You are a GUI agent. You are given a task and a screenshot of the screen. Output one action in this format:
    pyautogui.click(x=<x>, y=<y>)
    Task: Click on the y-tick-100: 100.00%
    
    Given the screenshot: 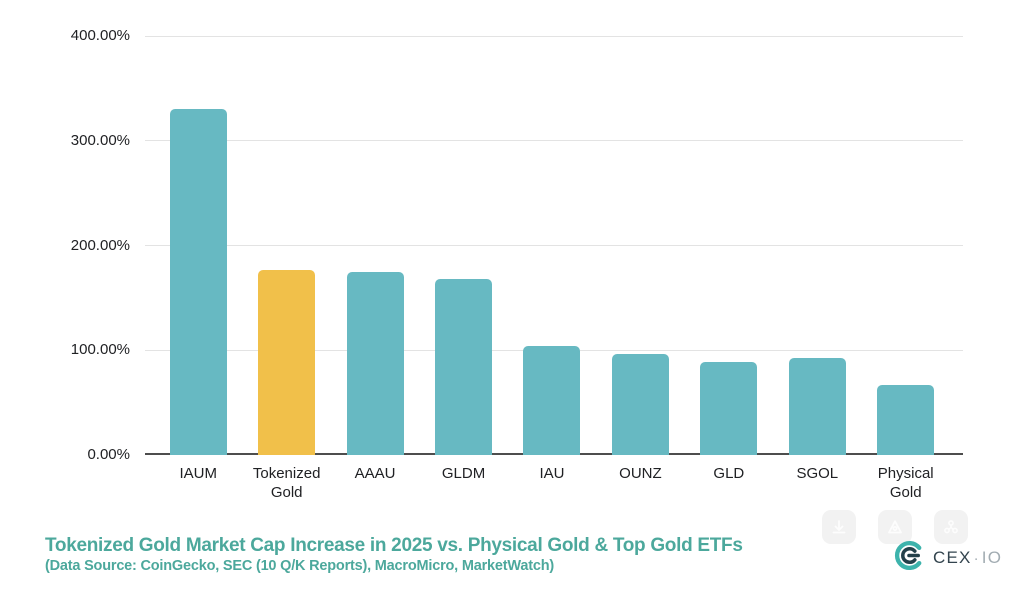 What is the action you would take?
    pyautogui.click(x=100, y=350)
    